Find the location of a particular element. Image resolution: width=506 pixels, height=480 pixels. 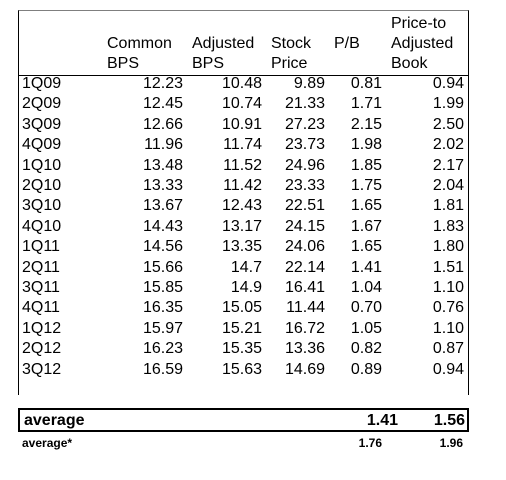

average-label: average is located at coordinates (54, 420).